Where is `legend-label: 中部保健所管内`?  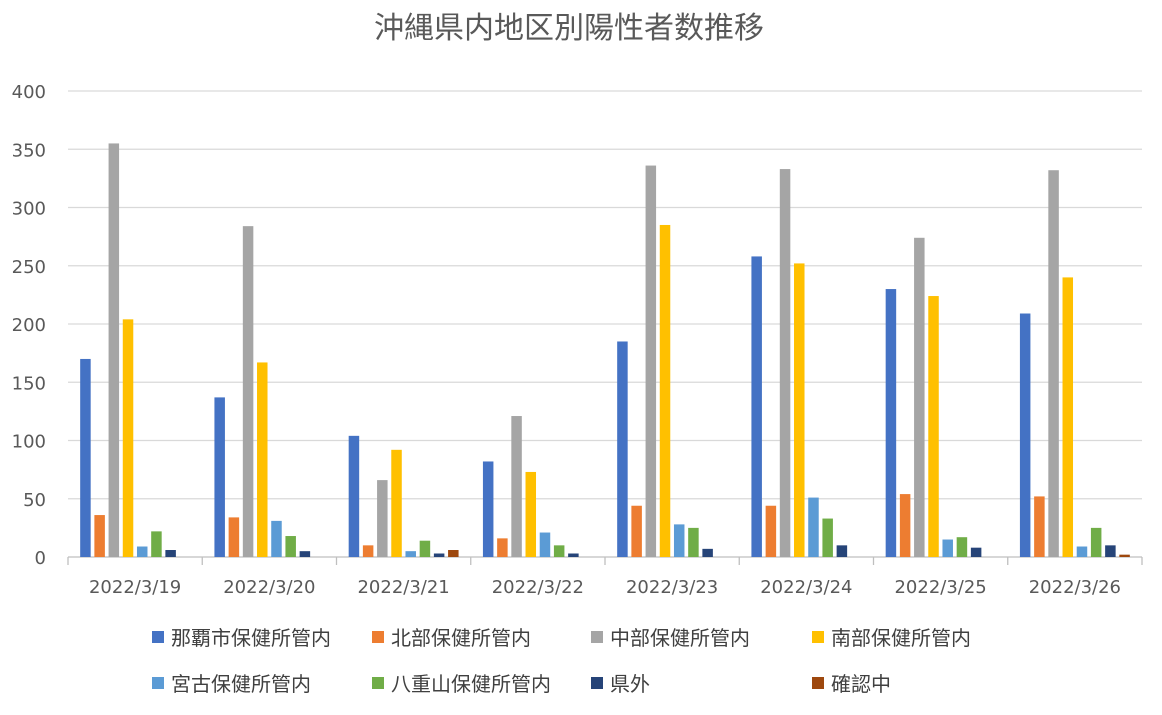 legend-label: 中部保健所管内 is located at coordinates (680, 638).